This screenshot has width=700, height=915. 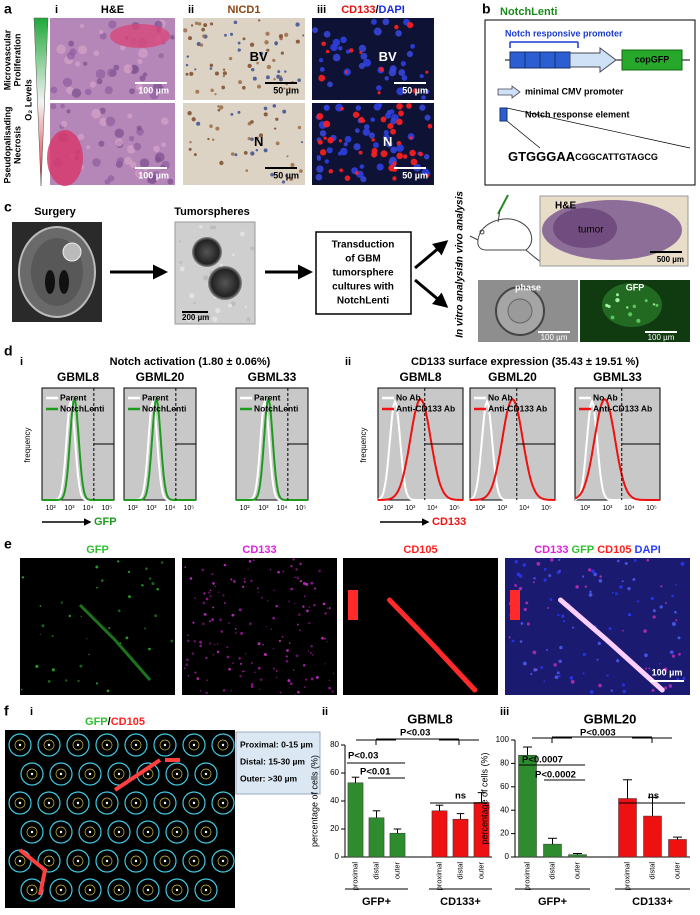 I want to click on category-label: distal, so click(x=551, y=871).